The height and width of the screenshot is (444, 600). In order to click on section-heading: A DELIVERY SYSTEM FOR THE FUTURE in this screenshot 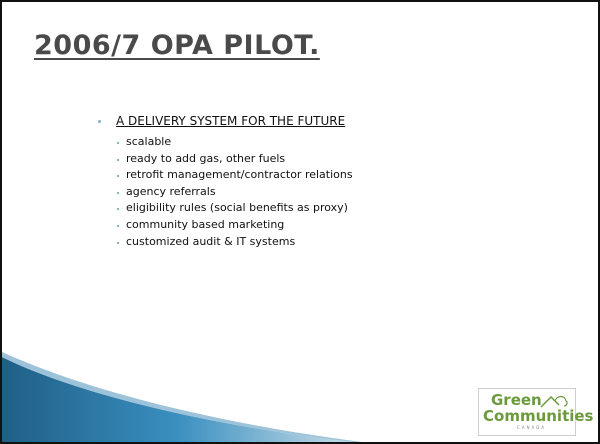, I will do `click(231, 121)`.